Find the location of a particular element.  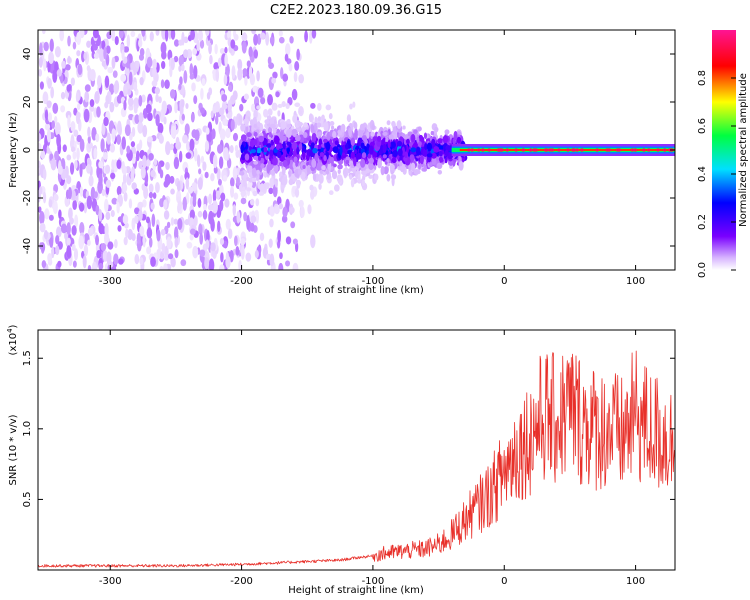

spectrogram-peak-dot is located at coordinates (507, 150).